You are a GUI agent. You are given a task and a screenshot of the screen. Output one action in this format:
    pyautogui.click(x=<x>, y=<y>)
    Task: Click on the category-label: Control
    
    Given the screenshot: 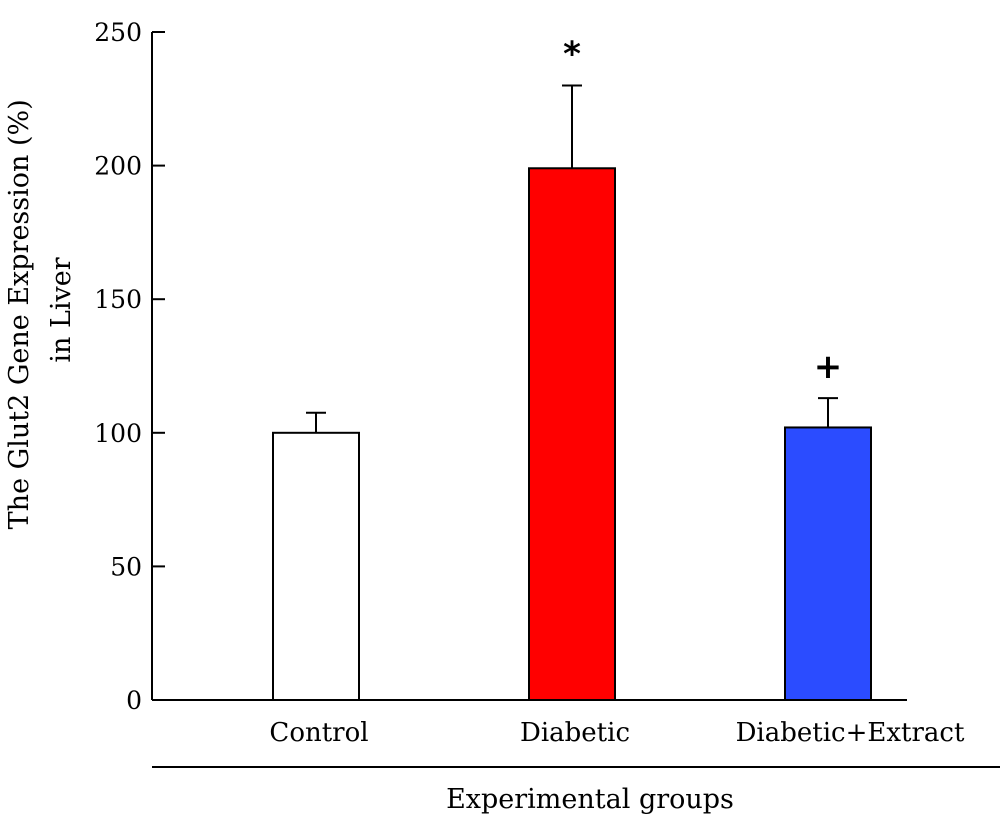 What is the action you would take?
    pyautogui.click(x=318, y=733)
    